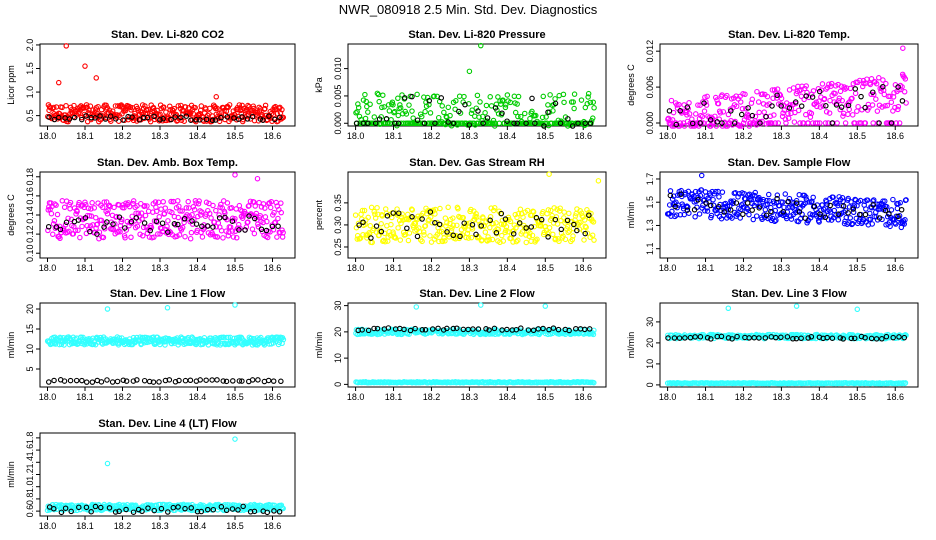 This screenshot has height=540, width=936. Describe the element at coordinates (895, 136) in the screenshot. I see `x-tick-label: 18.6` at that location.